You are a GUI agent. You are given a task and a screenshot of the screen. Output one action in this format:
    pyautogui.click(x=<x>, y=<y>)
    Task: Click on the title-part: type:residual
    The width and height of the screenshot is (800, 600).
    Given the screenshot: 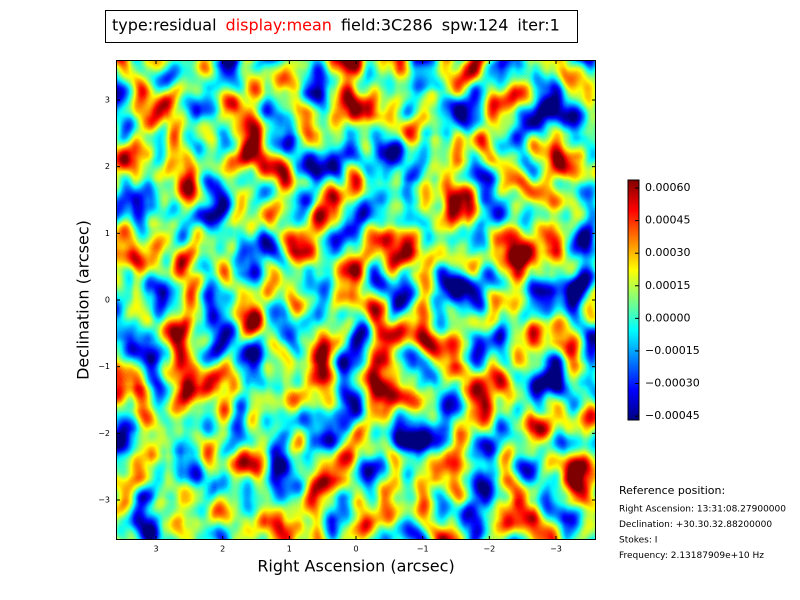 What is the action you would take?
    pyautogui.click(x=164, y=25)
    